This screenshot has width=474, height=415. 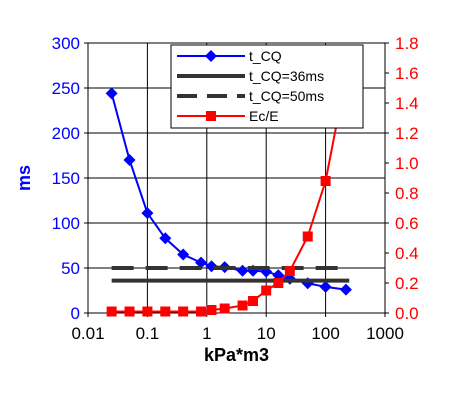 What do you see at coordinates (206, 333) in the screenshot?
I see `x-tick-label: 1` at bounding box center [206, 333].